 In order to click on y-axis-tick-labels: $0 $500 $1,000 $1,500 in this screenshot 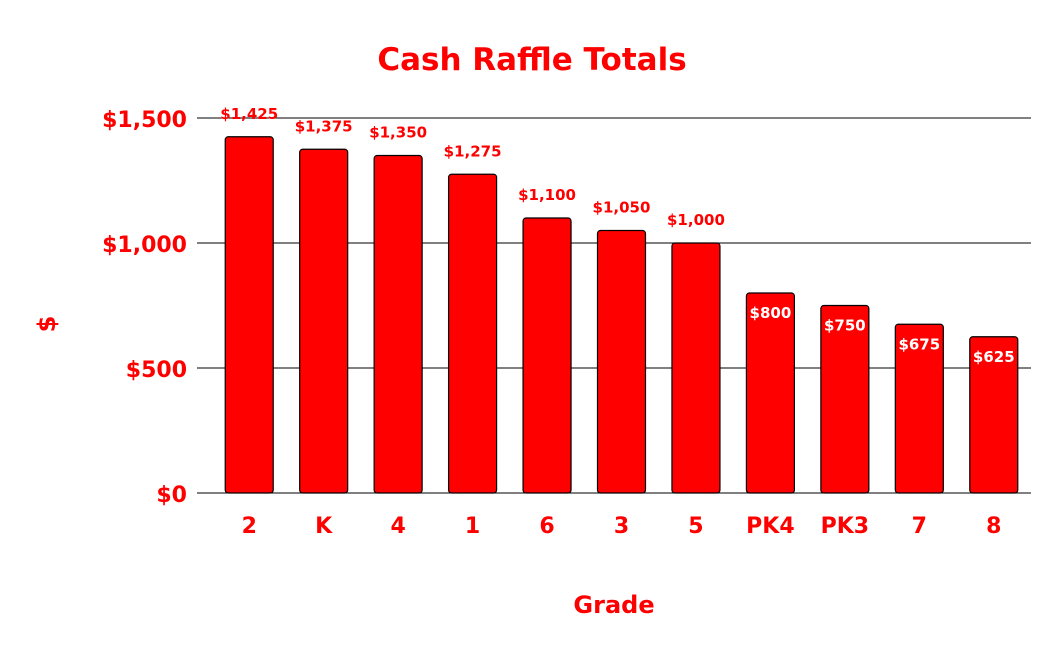, I will do `click(144, 308)`.